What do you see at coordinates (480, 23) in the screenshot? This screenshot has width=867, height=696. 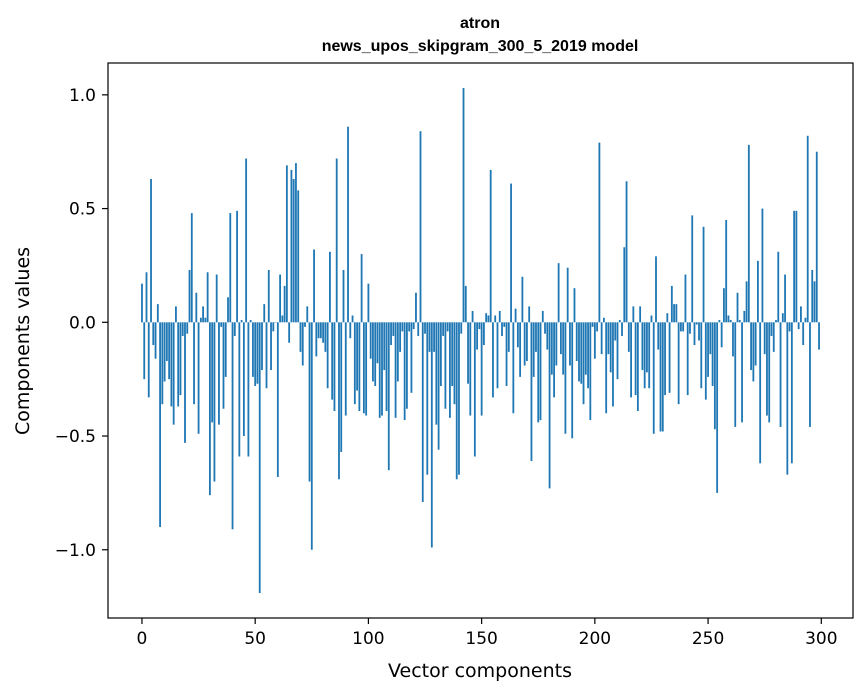 I see `chart-title-line-1: atron` at bounding box center [480, 23].